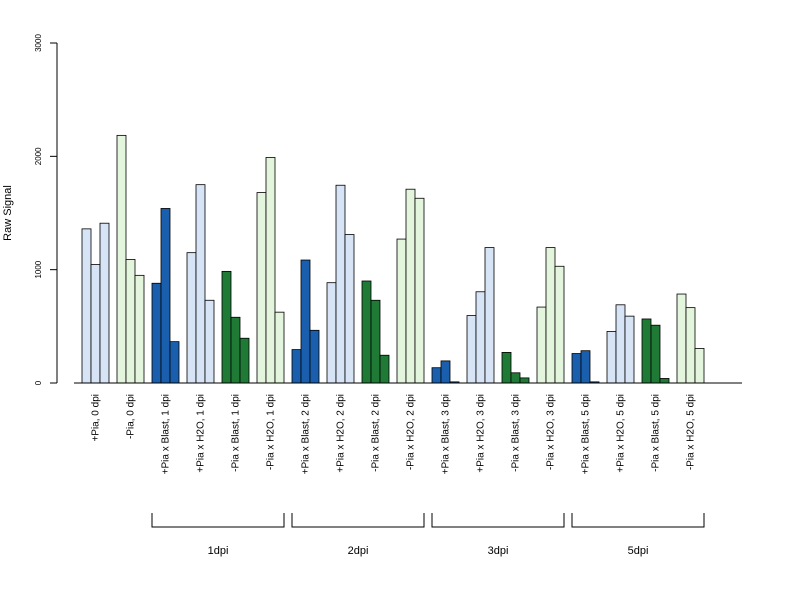 The width and height of the screenshot is (800, 600). Describe the element at coordinates (638, 551) in the screenshot. I see `group-label: 5dpi` at that location.